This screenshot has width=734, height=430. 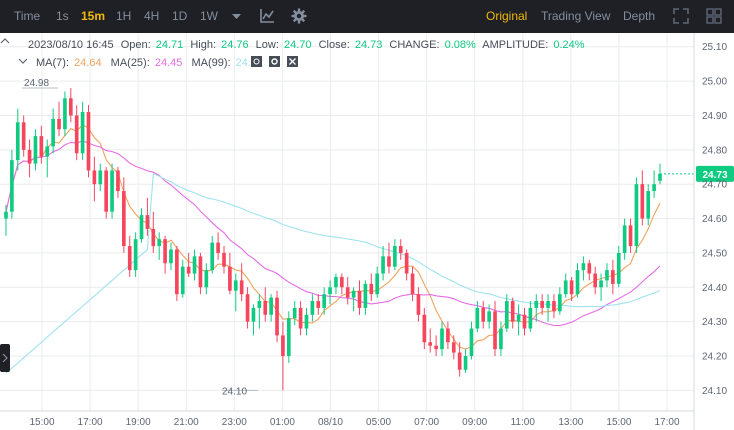 What do you see at coordinates (169, 63) in the screenshot?
I see `ma25-value: 24.45` at bounding box center [169, 63].